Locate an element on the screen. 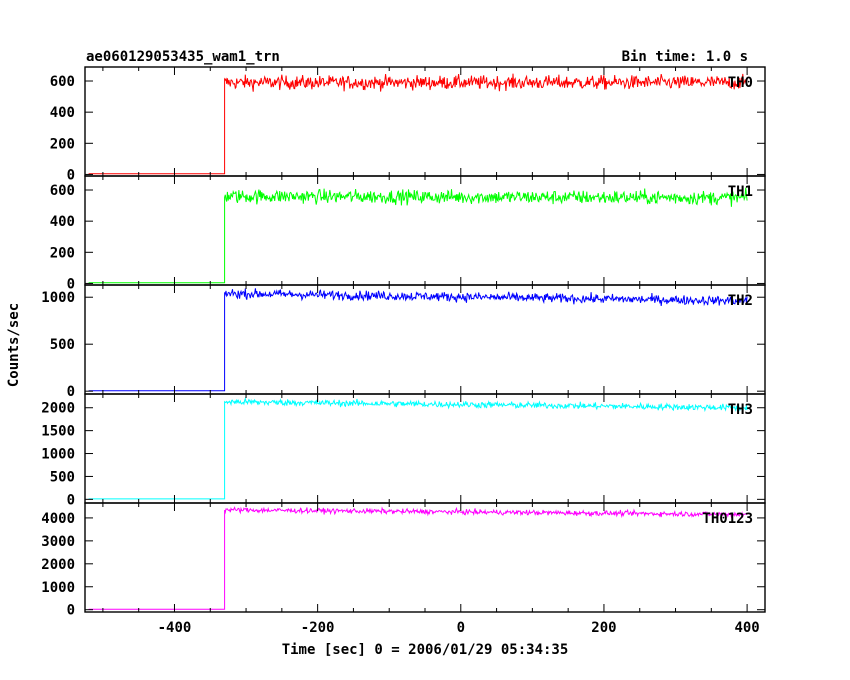  panel-frame-th2 is located at coordinates (425, 339).